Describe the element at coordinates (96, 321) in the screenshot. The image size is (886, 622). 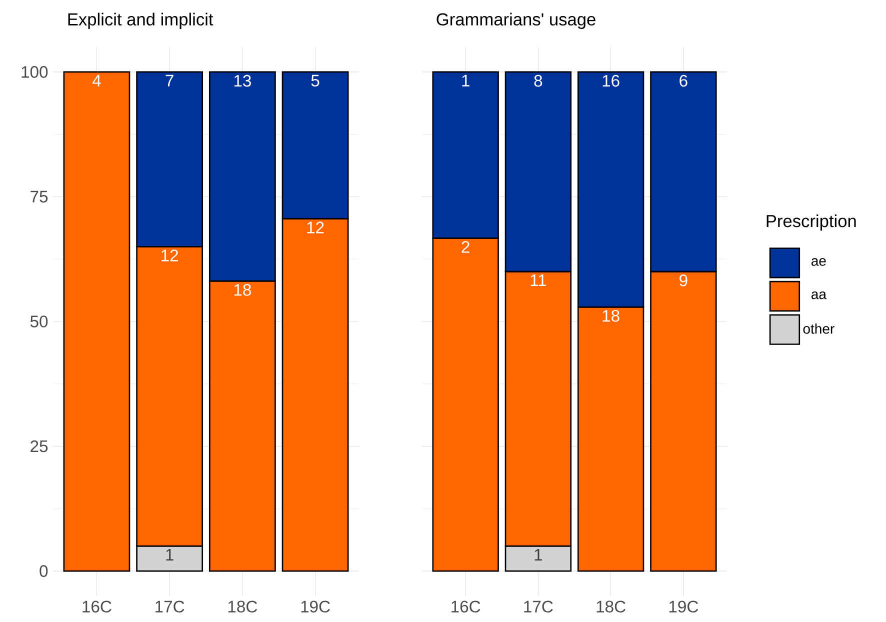
I see `bar` at that location.